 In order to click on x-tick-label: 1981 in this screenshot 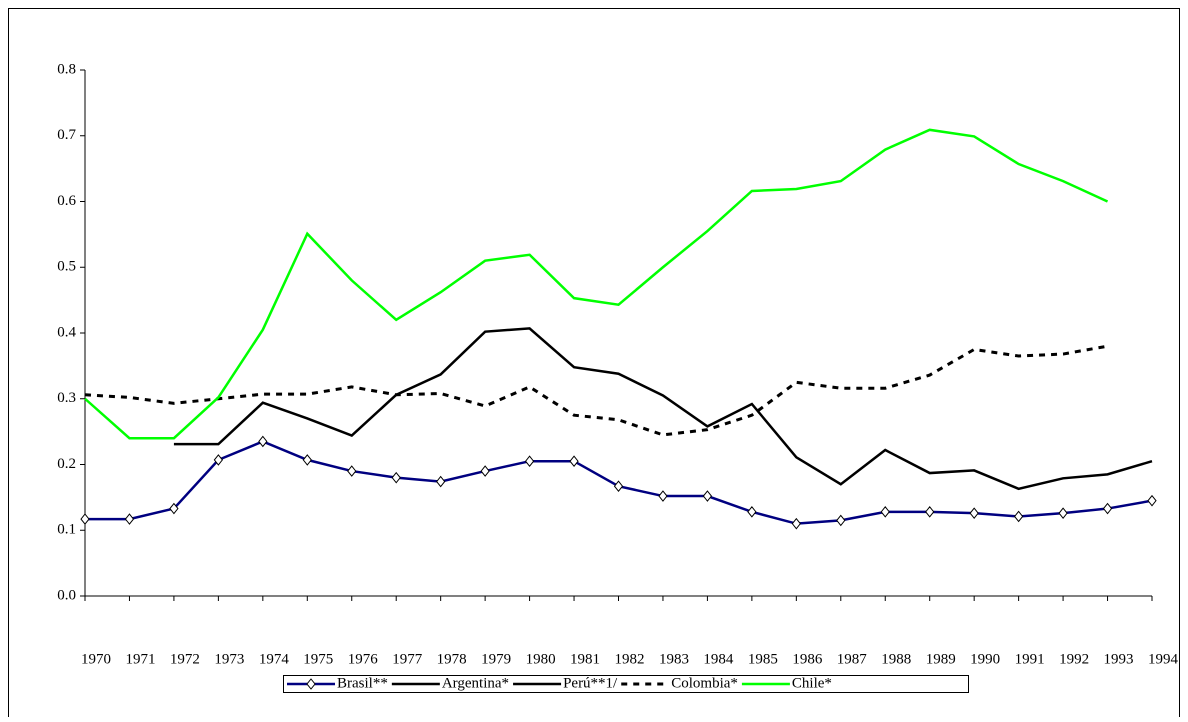, I will do `click(585, 659)`.